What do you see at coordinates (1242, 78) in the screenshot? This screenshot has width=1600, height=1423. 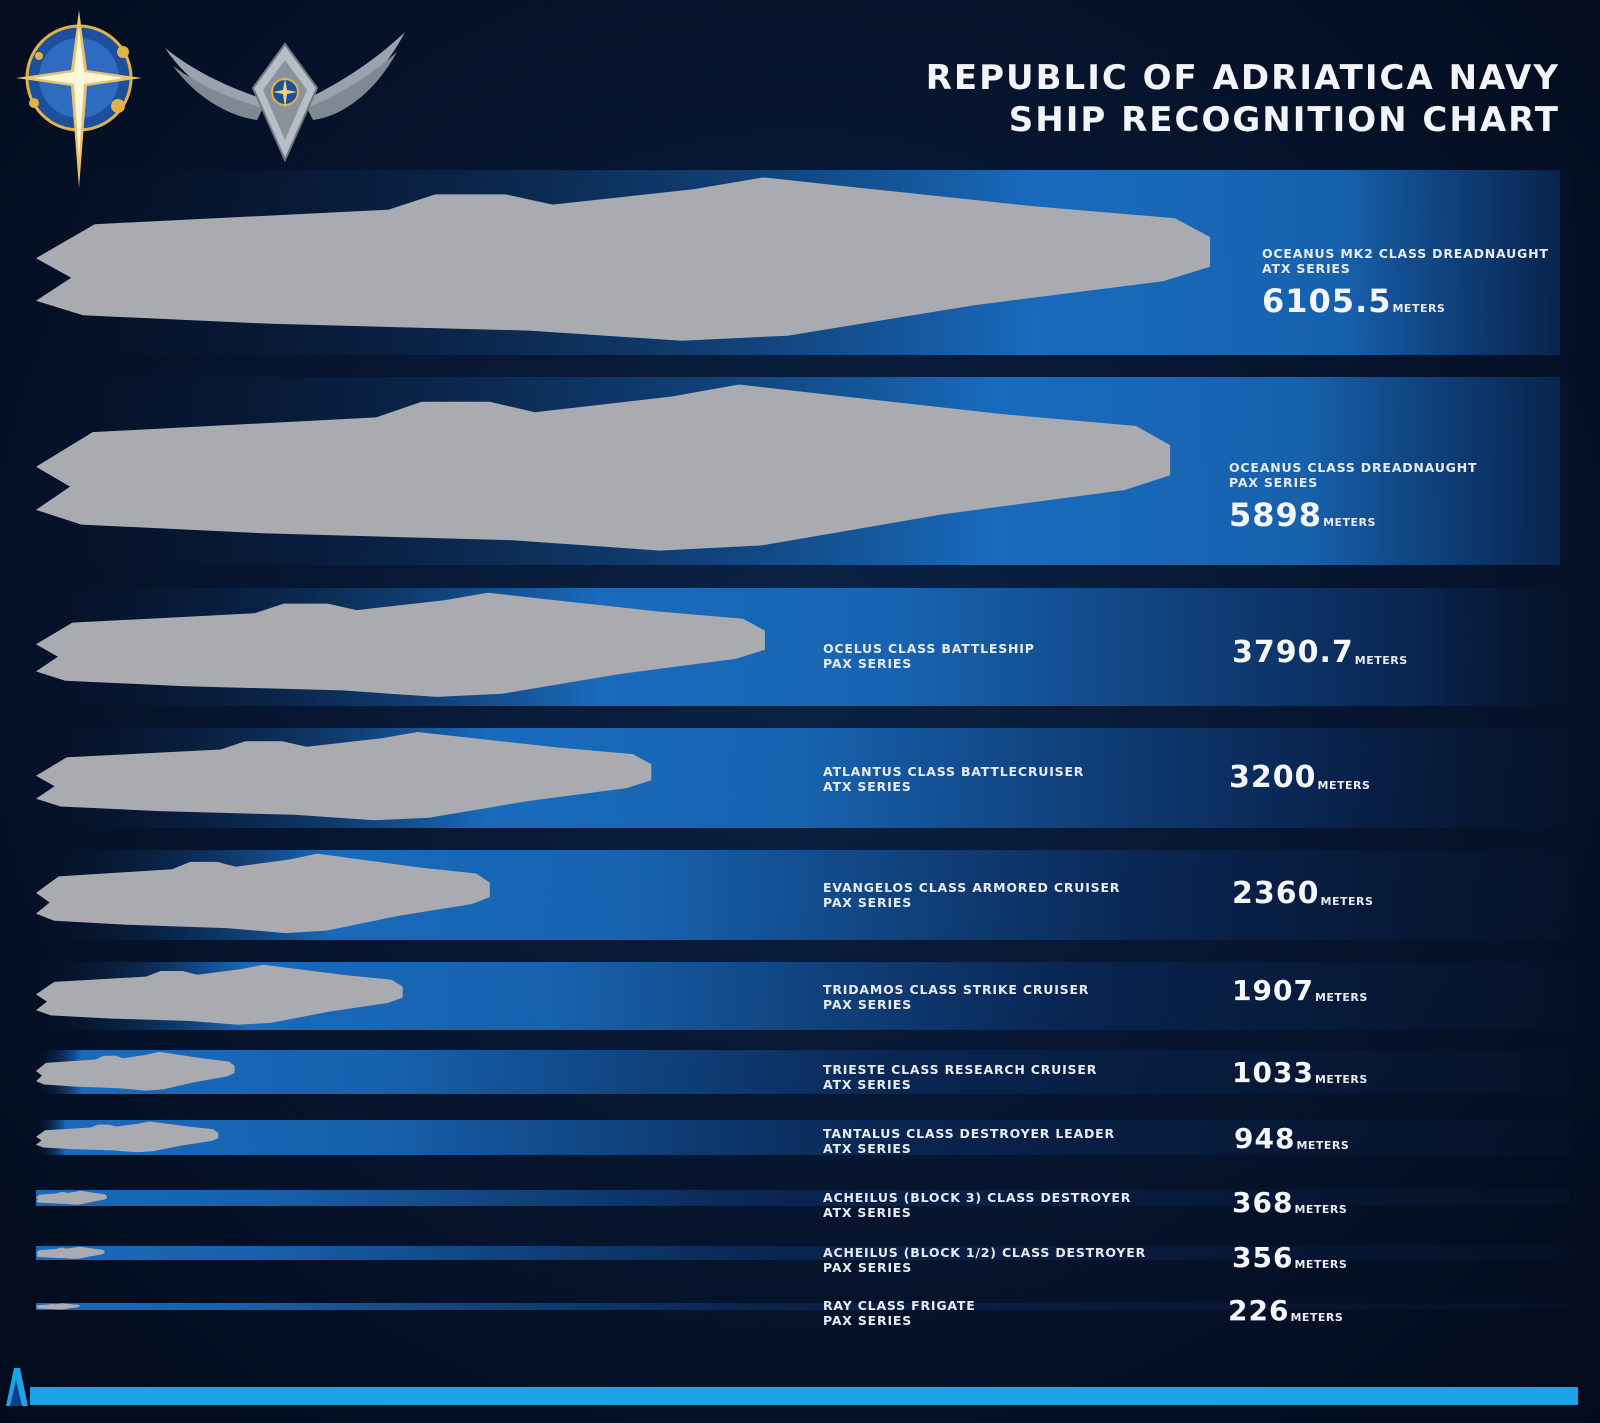 I see `chart-title-line-1: REPUBLIC OF ADRIATICA NAVY` at bounding box center [1242, 78].